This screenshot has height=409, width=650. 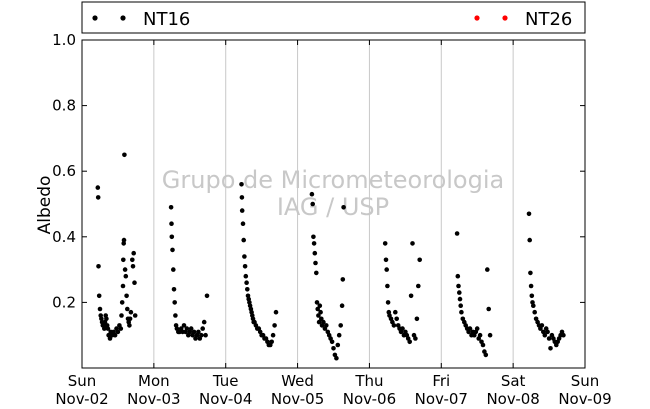 What do you see at coordinates (81, 399) in the screenshot?
I see `x-tick-label-date: Nov-02` at bounding box center [81, 399].